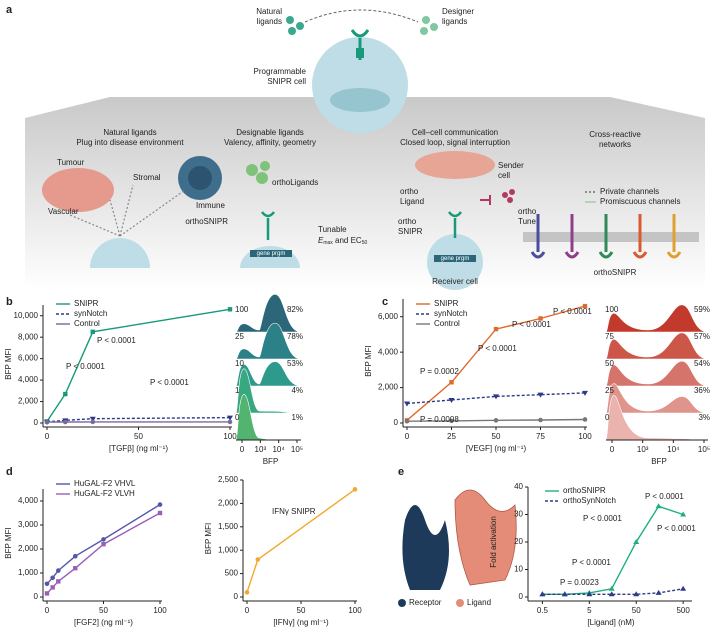 This screenshot has height=632, width=722. What do you see at coordinates (412, 201) in the screenshot?
I see `label: Ligand` at bounding box center [412, 201].